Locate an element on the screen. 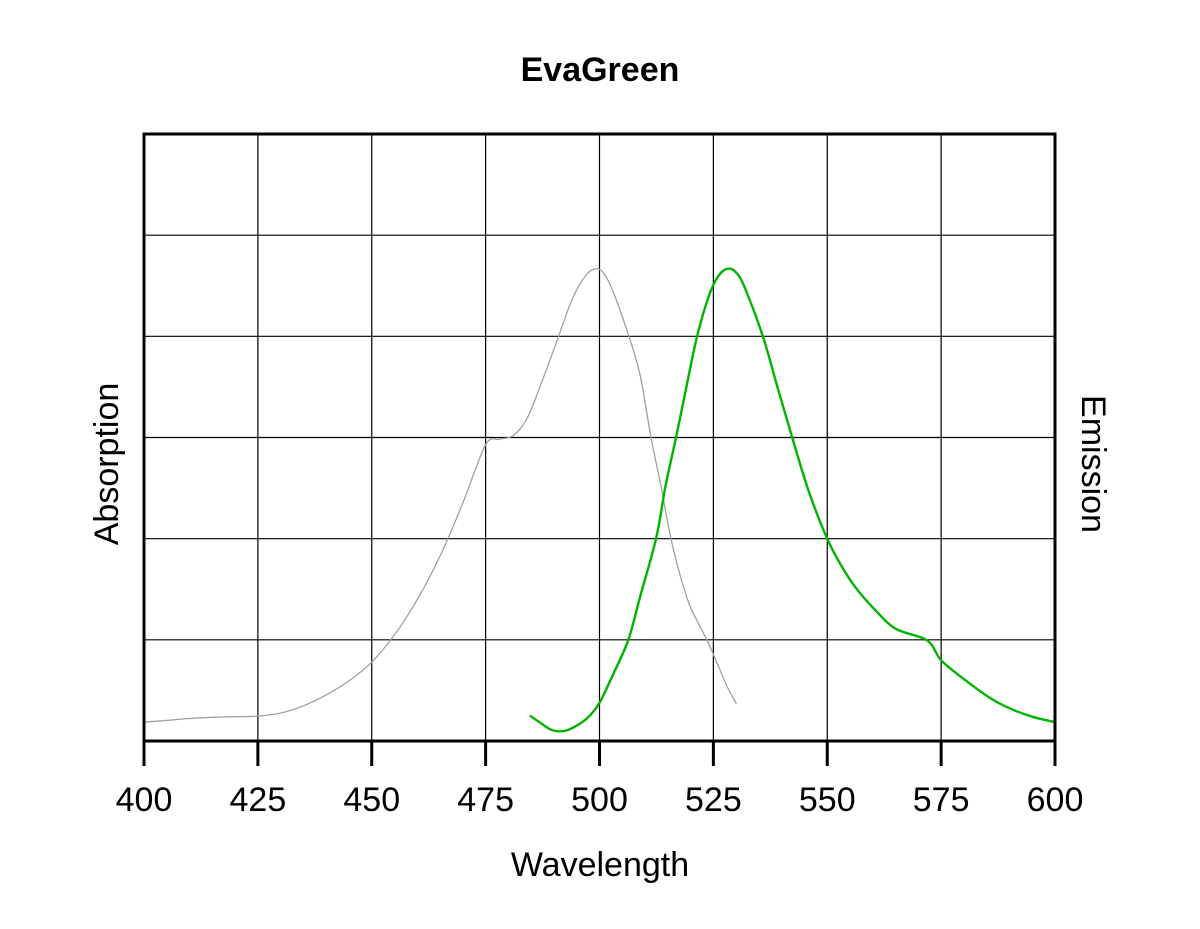  x-axis-label: Wavelength is located at coordinates (600, 865).